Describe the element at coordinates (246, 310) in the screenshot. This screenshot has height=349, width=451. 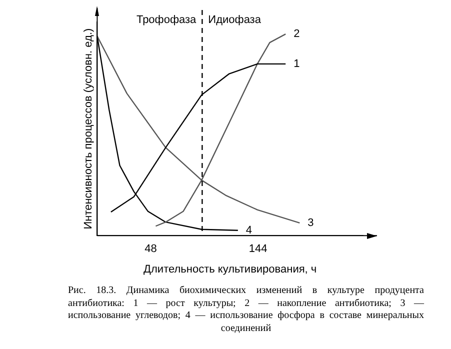
I see `text: Рис. 18.3. Динамика биохимических изменений в культуре продуцента антибиотика: 1 — рост культуры; 2 — накопление антибиотика; 3 — использование углеводов; 4 — использование фосфора в составе минеральных соединений` at that location.